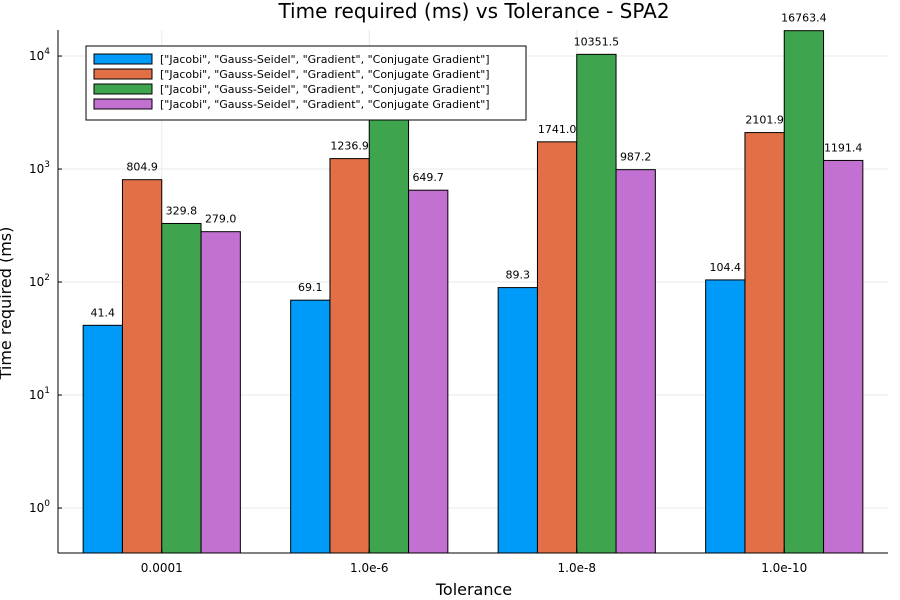  What do you see at coordinates (473, 11) in the screenshot?
I see `chart-title: Time required (ms) vs Tolerance - SPA2` at bounding box center [473, 11].